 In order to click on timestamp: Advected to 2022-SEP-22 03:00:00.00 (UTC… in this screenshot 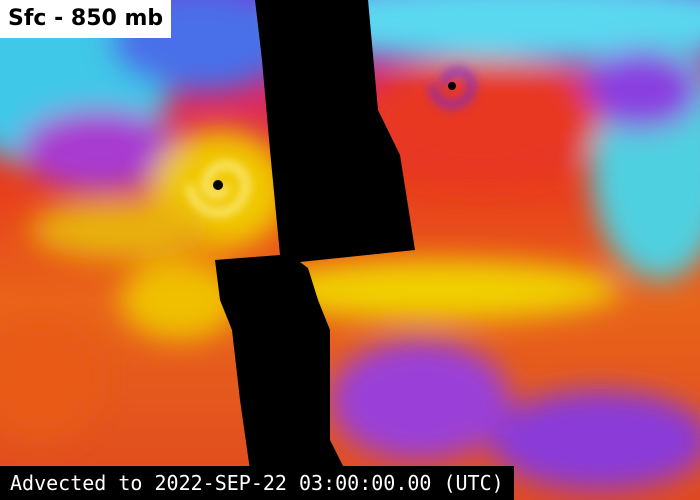, I will do `click(257, 483)`.